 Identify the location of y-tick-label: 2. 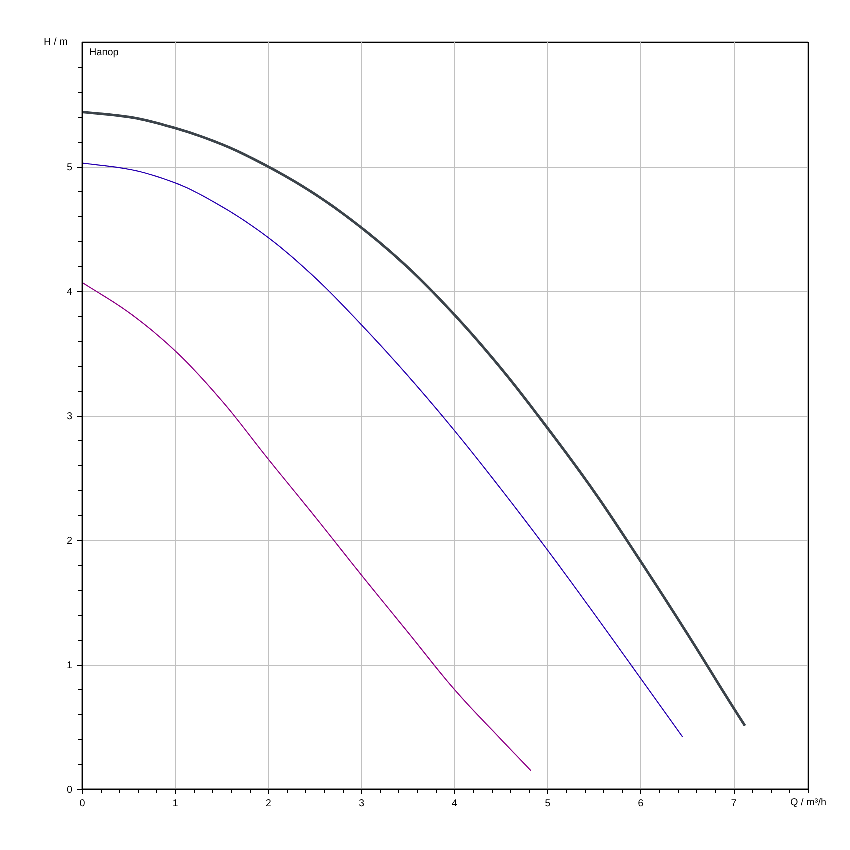
(69, 541).